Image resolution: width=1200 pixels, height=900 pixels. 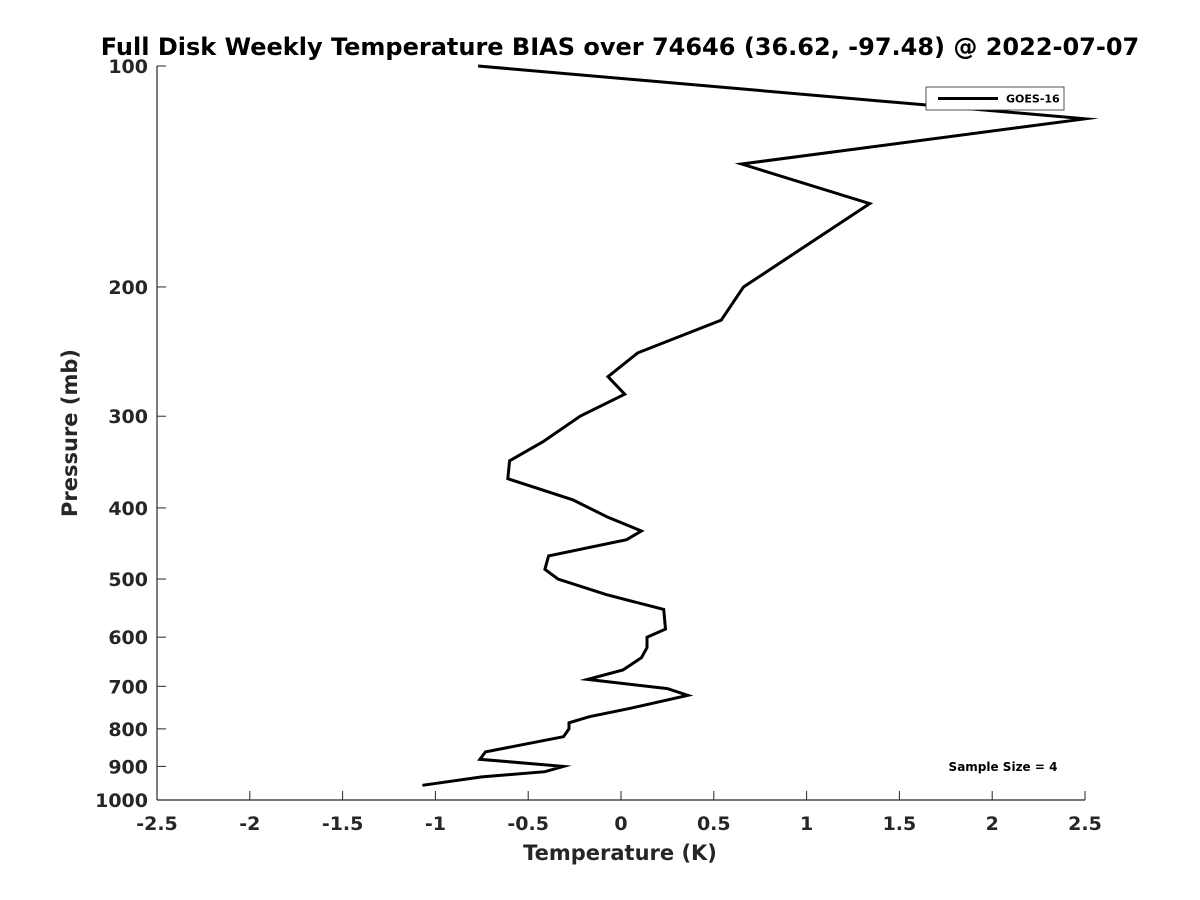 I want to click on x-tick-label: 2.5, so click(x=1085, y=824).